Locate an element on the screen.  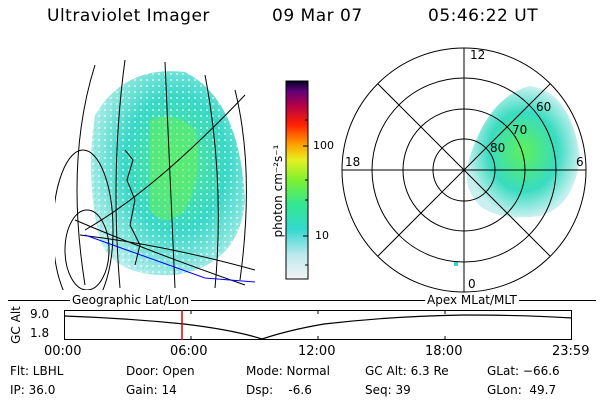
x-tick-0000: 00:00 is located at coordinates (63, 351).